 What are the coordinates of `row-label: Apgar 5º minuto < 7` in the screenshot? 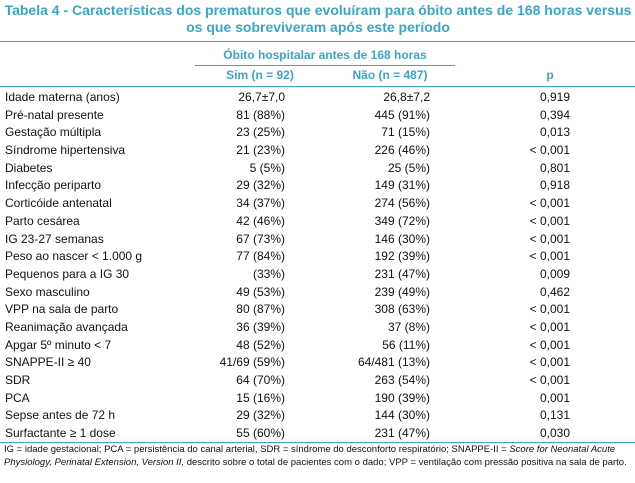 It's located at (58, 344).